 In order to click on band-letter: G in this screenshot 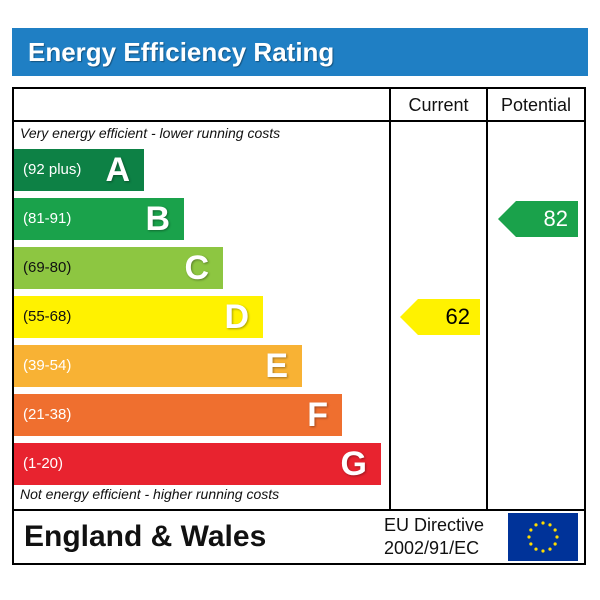, I will do `click(353, 464)`.